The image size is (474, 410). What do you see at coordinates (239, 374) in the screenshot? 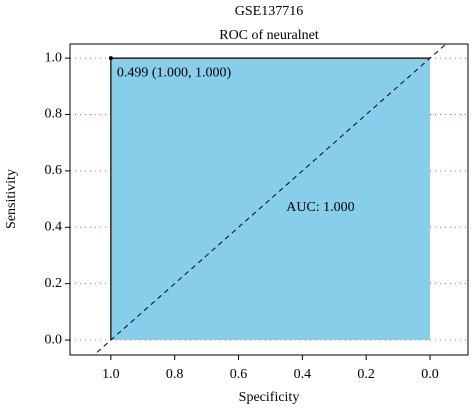
I see `x-tick-label: 0.6` at bounding box center [239, 374].